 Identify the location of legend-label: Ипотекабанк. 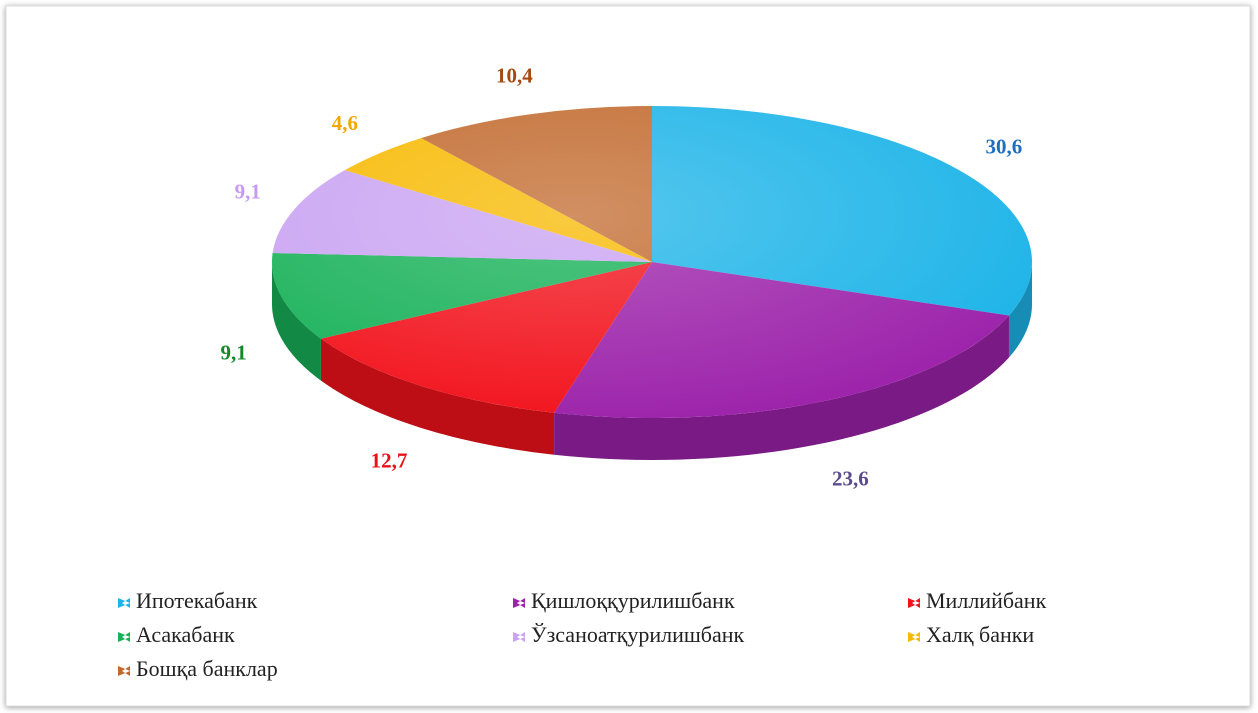
(197, 600).